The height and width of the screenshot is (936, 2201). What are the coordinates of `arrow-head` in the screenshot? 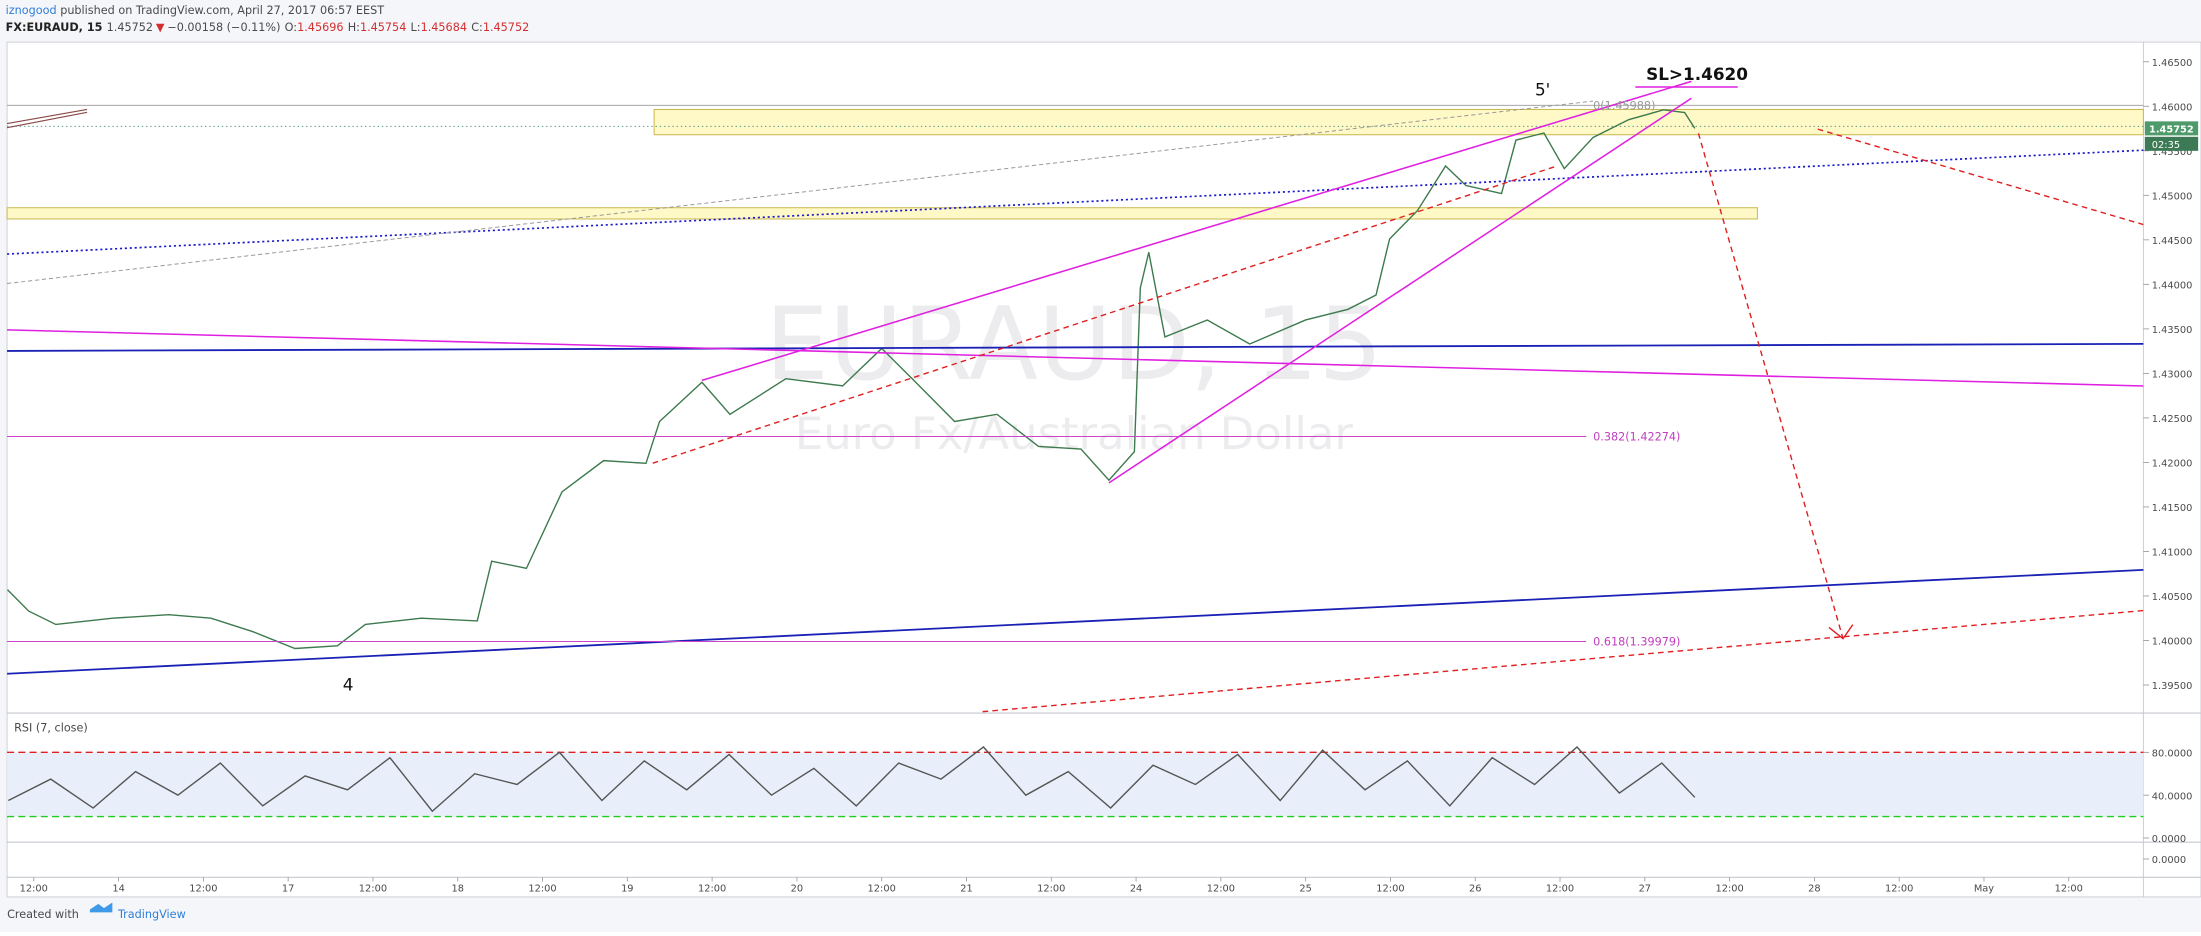 It's located at (1841, 632).